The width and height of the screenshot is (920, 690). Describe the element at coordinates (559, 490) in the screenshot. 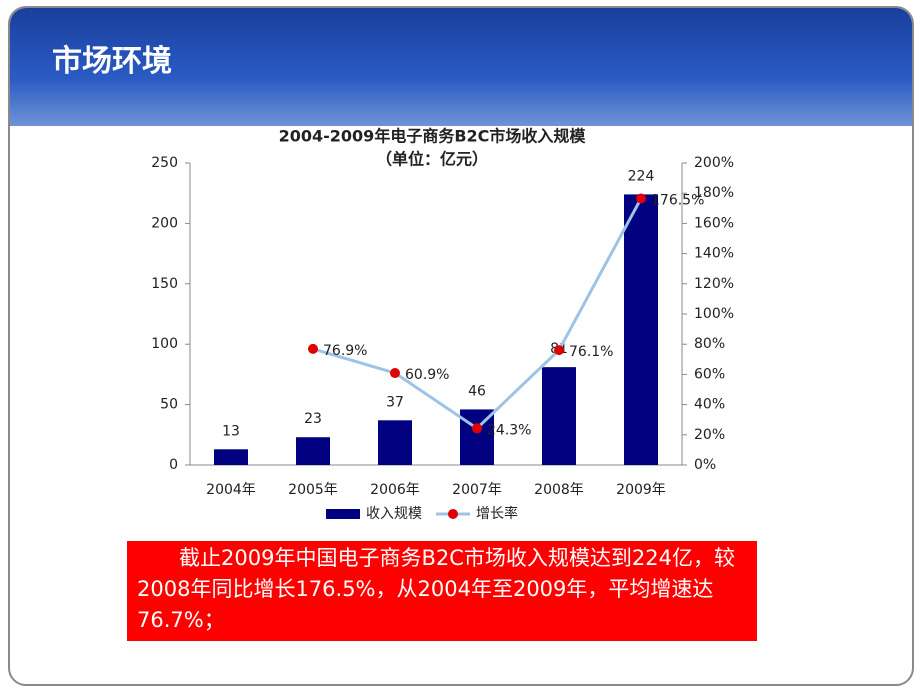

I see `x-tick-label: 2008年` at that location.